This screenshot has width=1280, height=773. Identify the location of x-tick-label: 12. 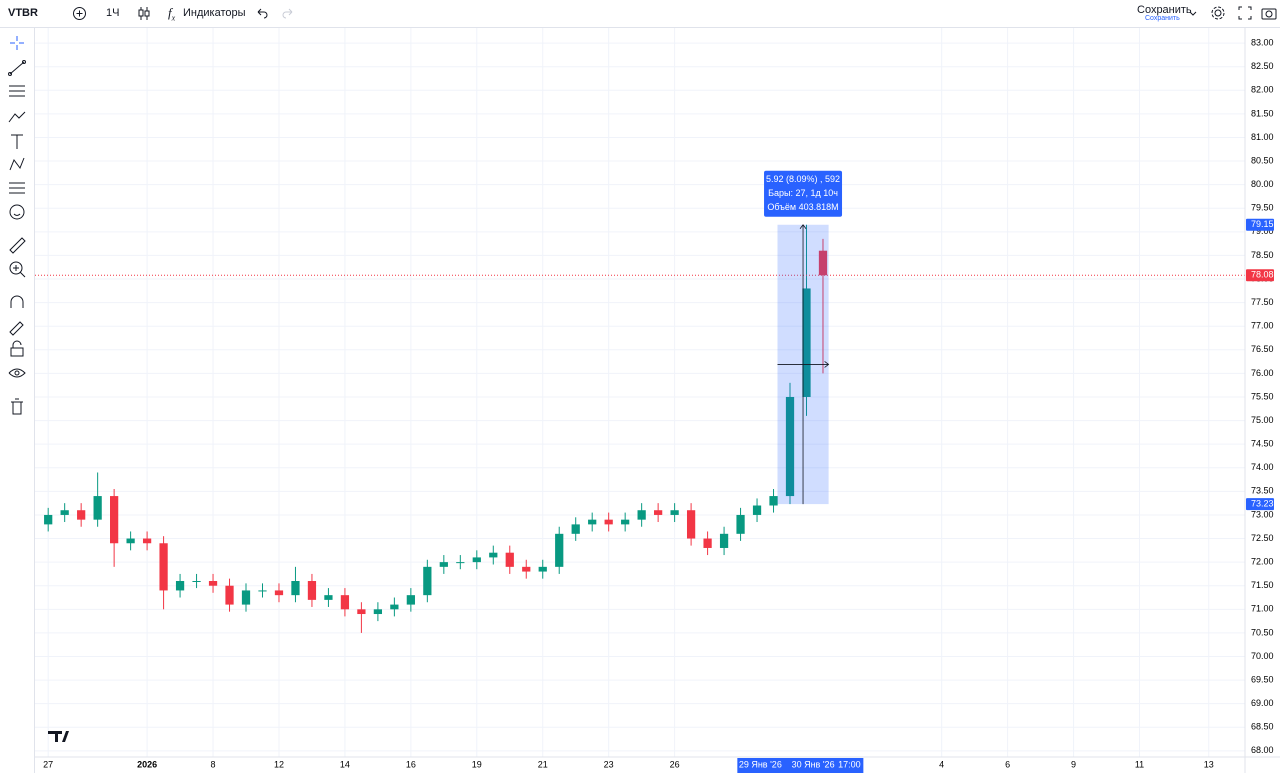
(279, 764).